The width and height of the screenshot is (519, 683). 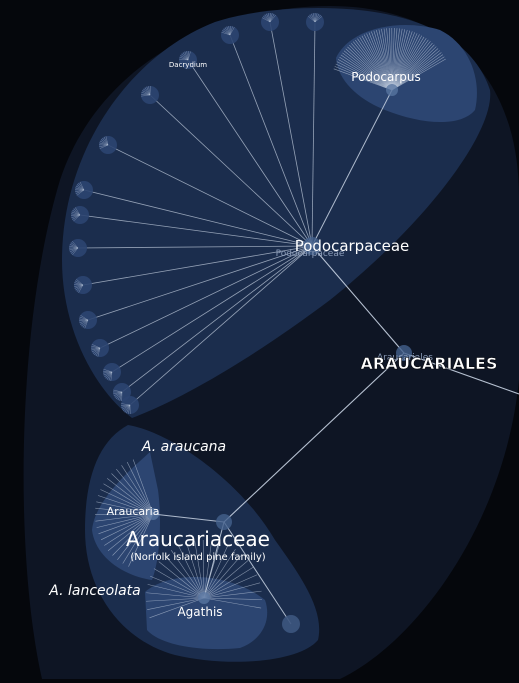 What do you see at coordinates (204, 598) in the screenshot?
I see `agathis-node` at bounding box center [204, 598].